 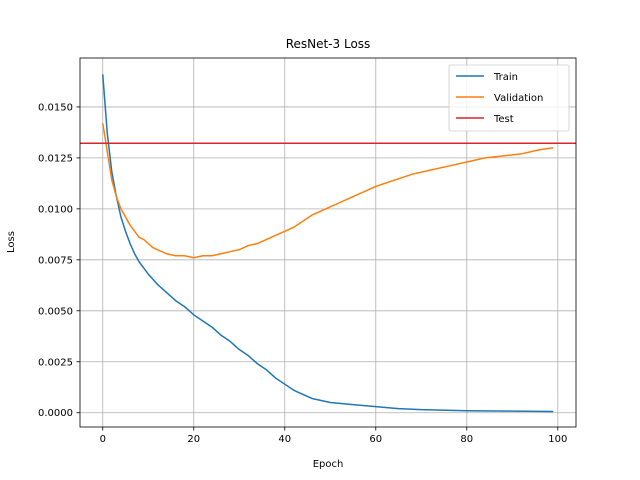 I want to click on y-axis-label: Loss, so click(x=11, y=242).